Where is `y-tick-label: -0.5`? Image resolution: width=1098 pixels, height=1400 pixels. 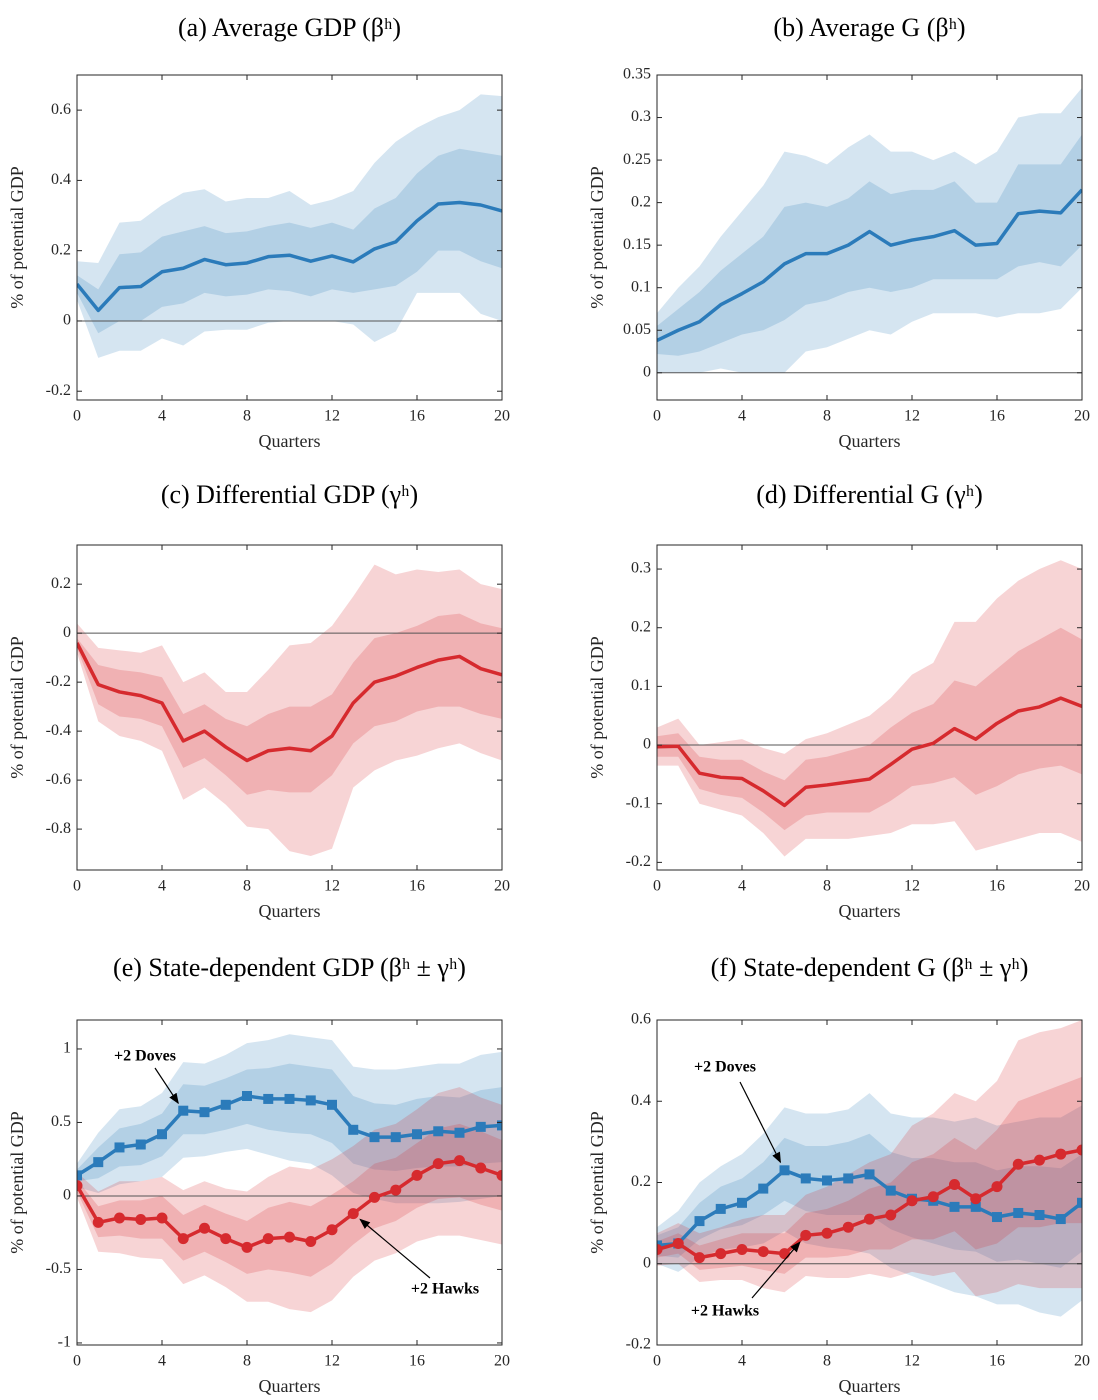
y-tick-label: -0.5 is located at coordinates (58, 1268).